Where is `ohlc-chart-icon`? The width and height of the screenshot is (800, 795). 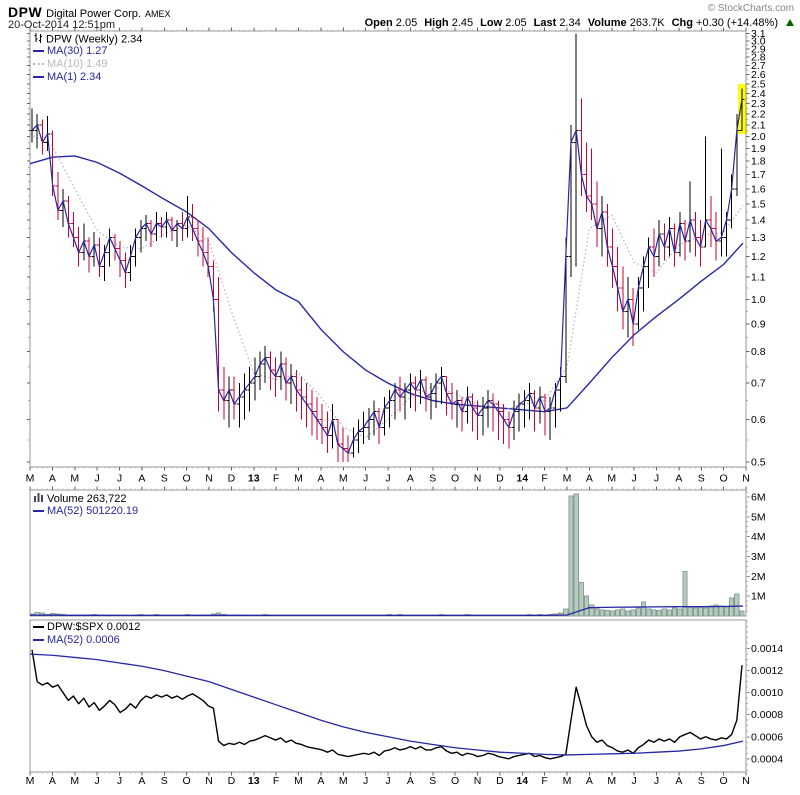
ohlc-chart-icon is located at coordinates (38, 39).